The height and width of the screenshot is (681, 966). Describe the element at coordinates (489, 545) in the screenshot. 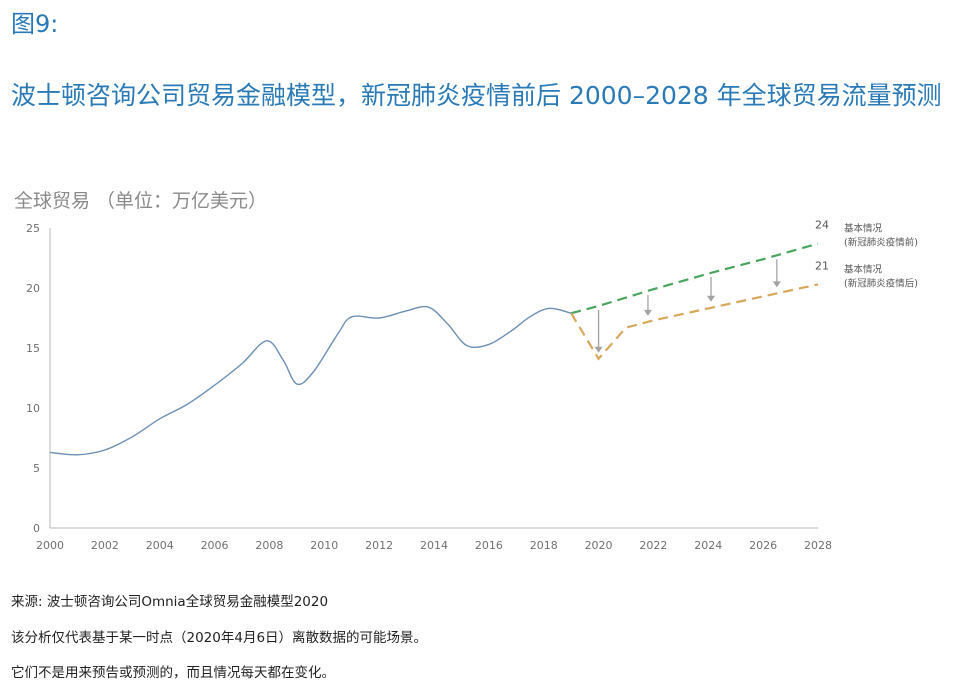

I see `x-tick-label: 2016` at that location.